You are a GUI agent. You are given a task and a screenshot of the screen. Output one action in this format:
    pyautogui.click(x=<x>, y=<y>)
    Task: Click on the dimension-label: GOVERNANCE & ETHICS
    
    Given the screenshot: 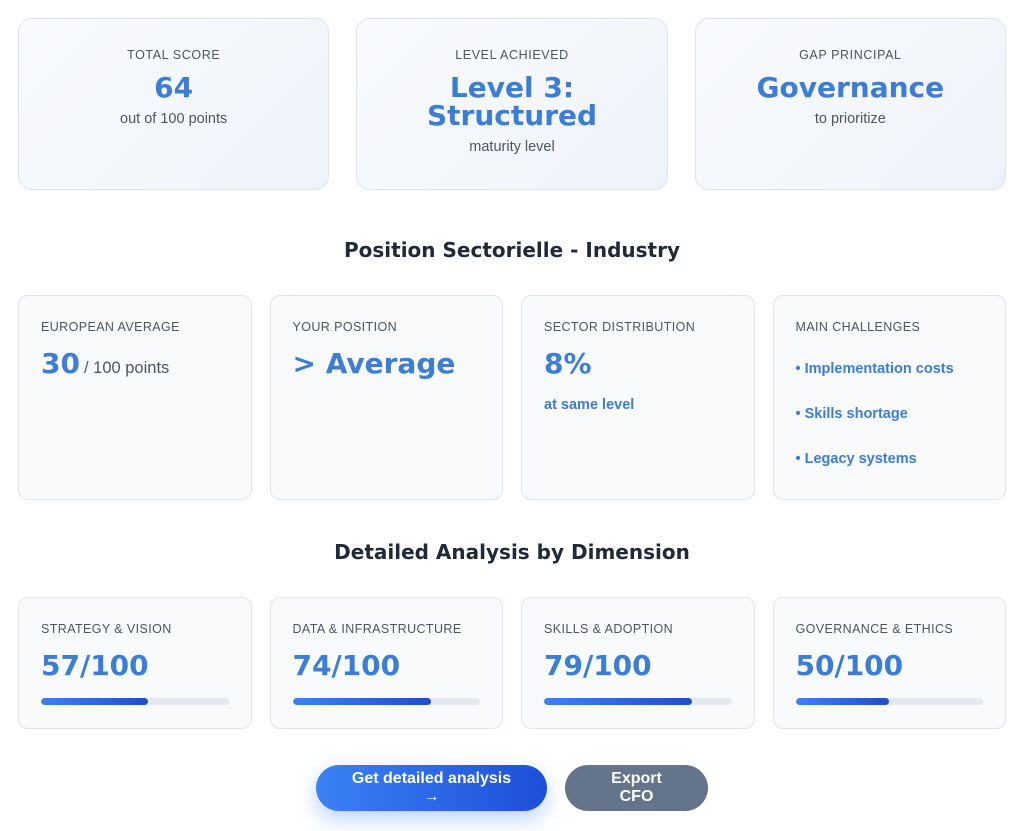 What is the action you would take?
    pyautogui.click(x=874, y=629)
    